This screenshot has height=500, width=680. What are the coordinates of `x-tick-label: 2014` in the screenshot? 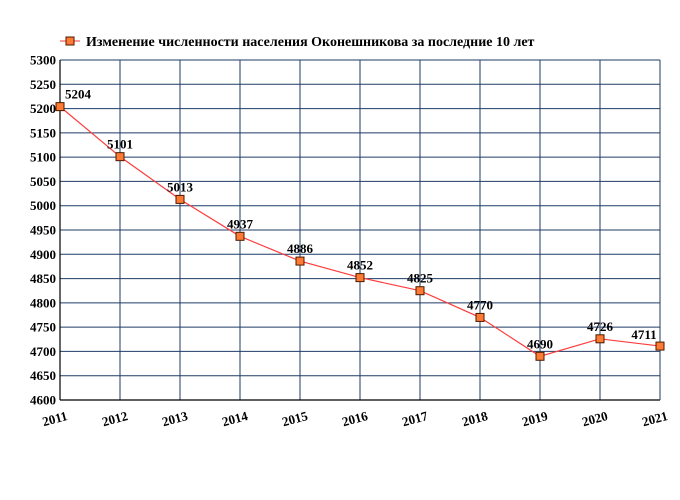 It's located at (234, 418).